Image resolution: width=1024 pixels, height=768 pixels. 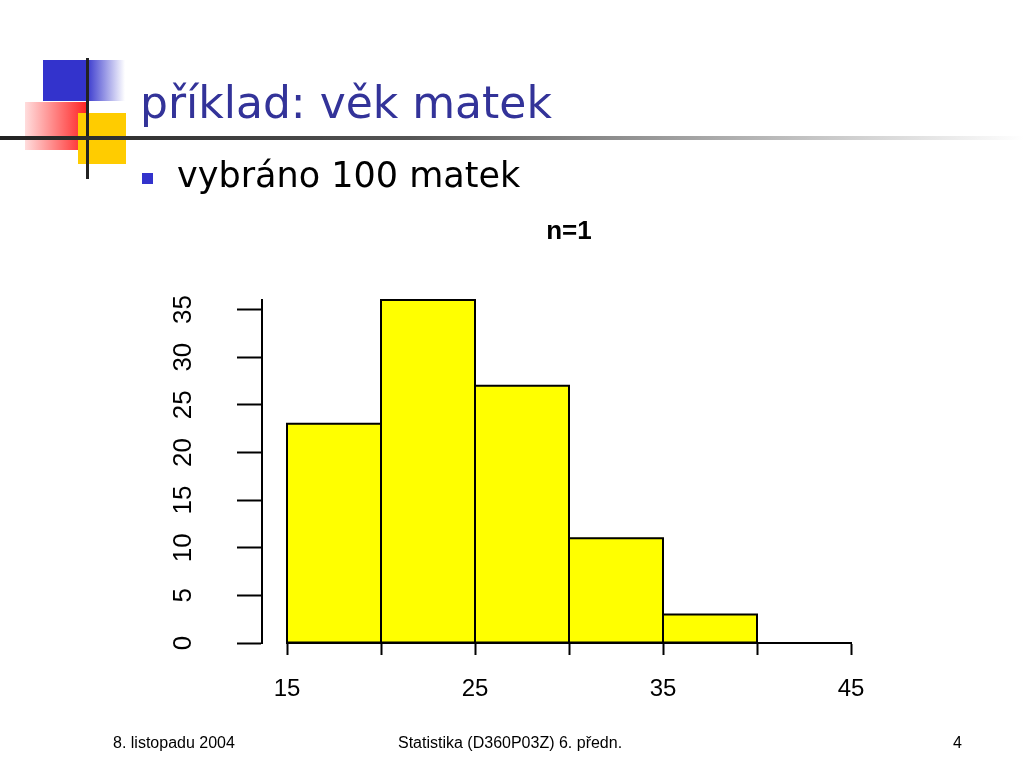 What do you see at coordinates (181, 500) in the screenshot?
I see `y-tick-label: 15` at bounding box center [181, 500].